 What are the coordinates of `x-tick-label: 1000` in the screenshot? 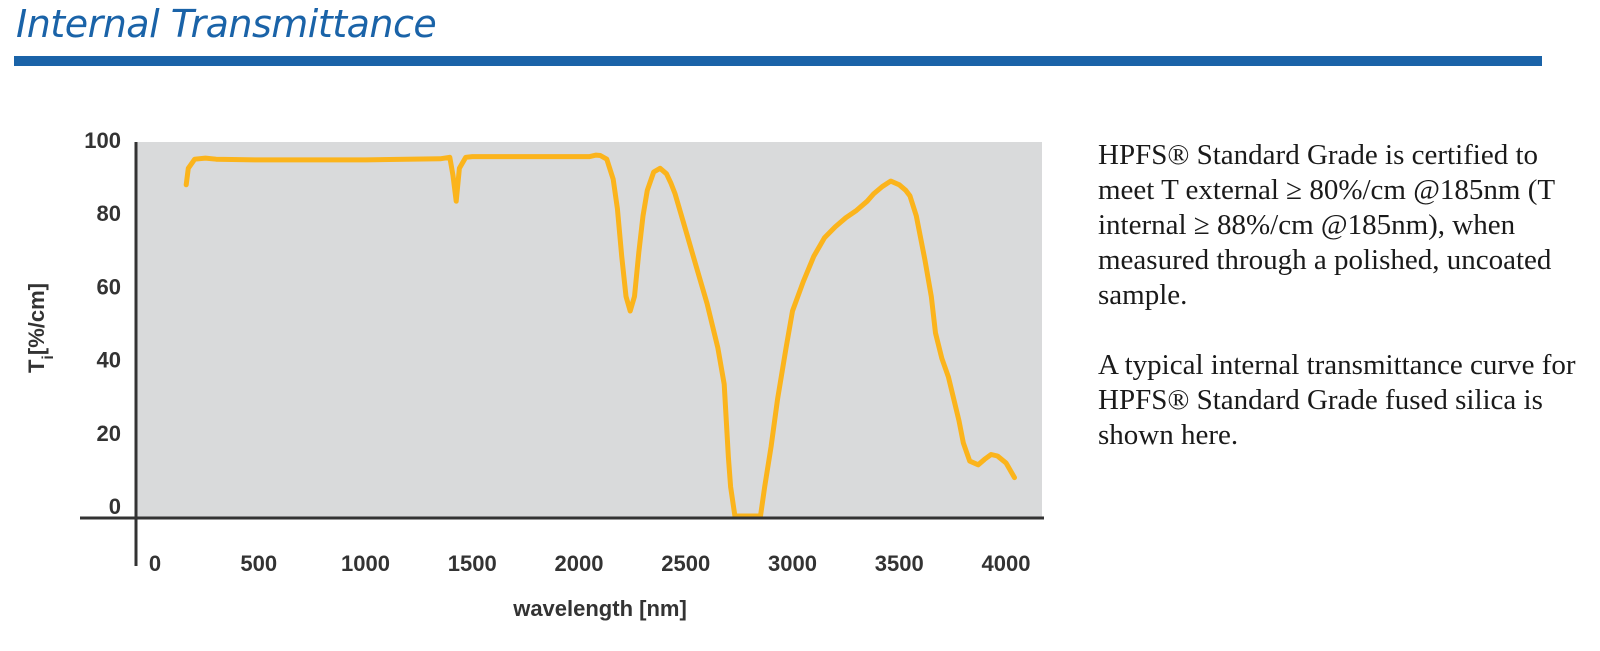 It's located at (365, 563).